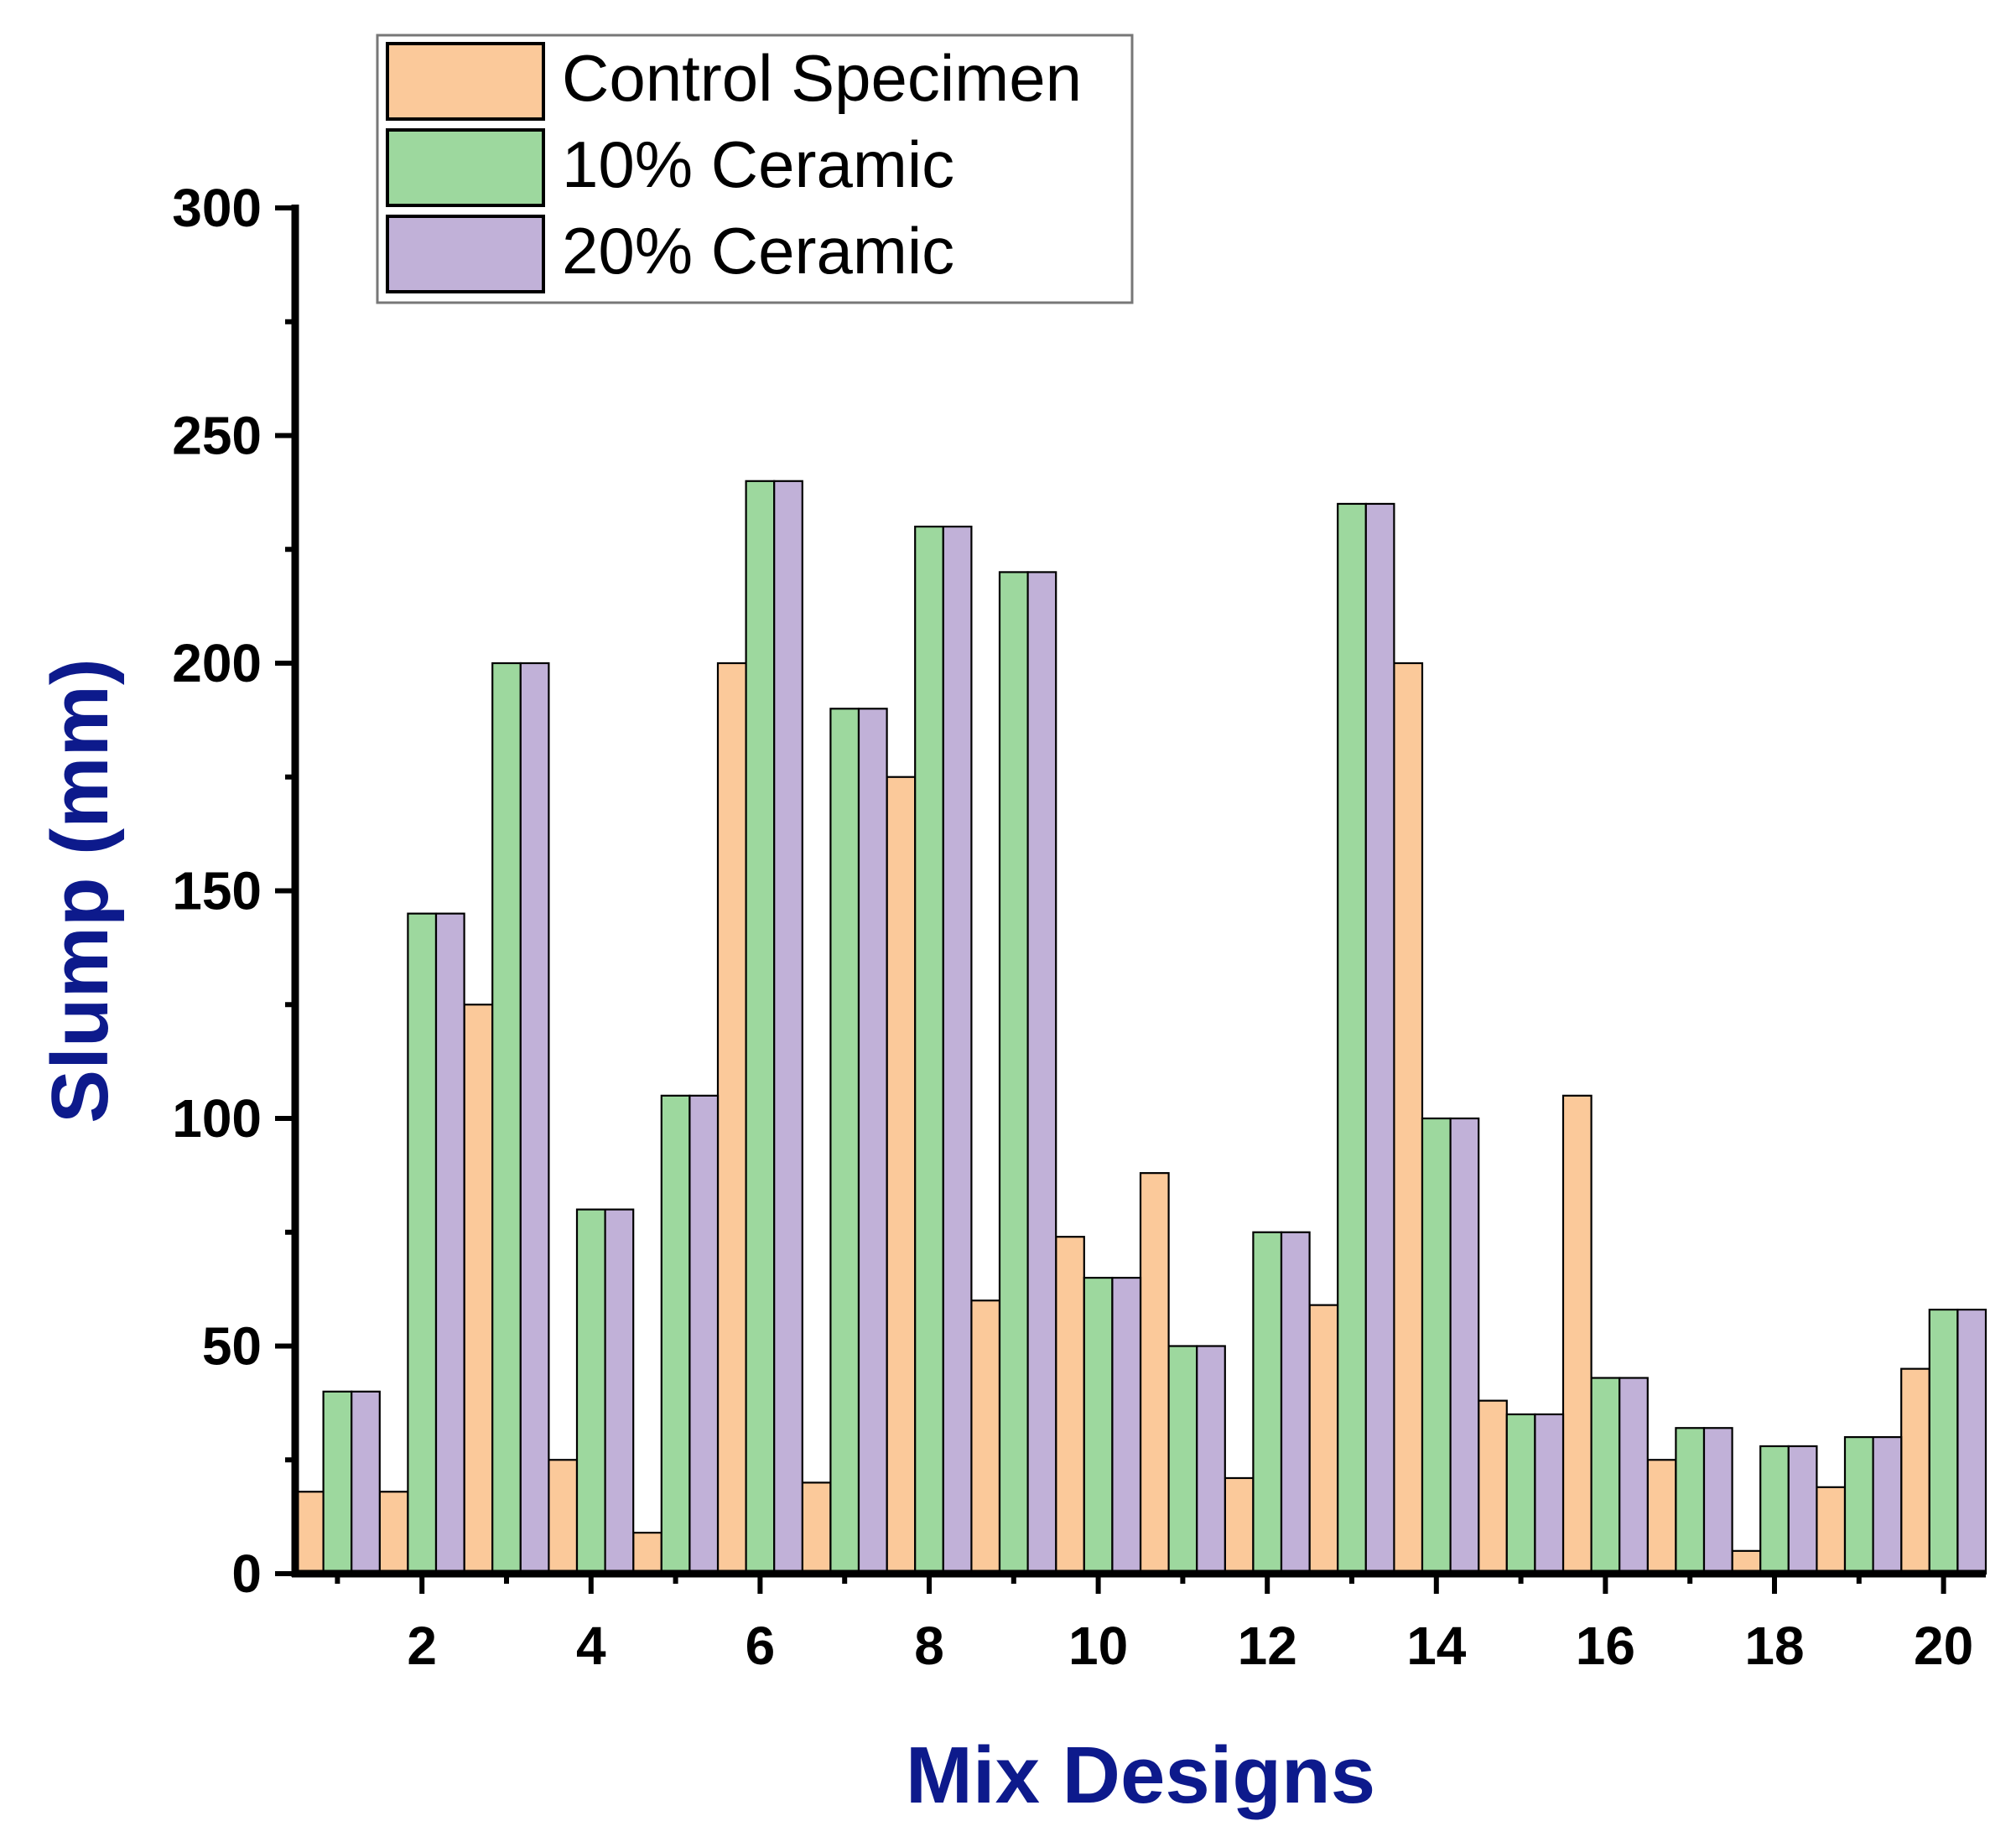 Image resolution: width=2016 pixels, height=1821 pixels. Describe the element at coordinates (246, 1573) in the screenshot. I see `y-tick-label: 0` at that location.